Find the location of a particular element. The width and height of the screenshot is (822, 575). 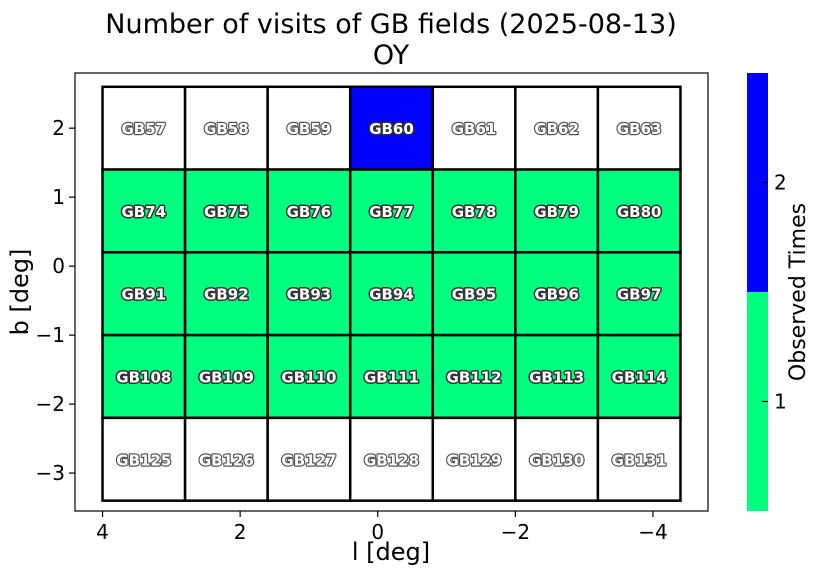

field-label: GB128 is located at coordinates (391, 460).